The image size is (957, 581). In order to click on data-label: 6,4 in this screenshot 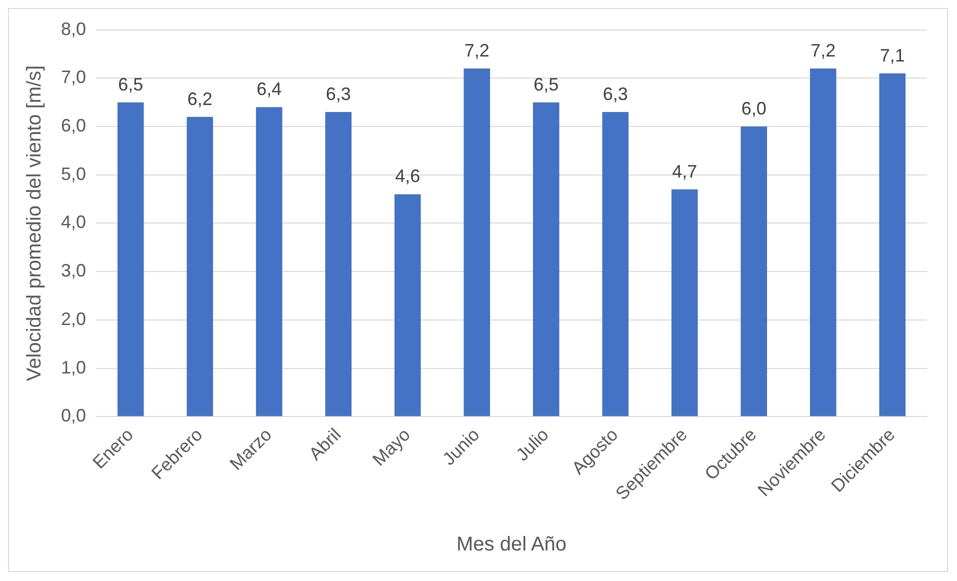, I will do `click(269, 89)`.